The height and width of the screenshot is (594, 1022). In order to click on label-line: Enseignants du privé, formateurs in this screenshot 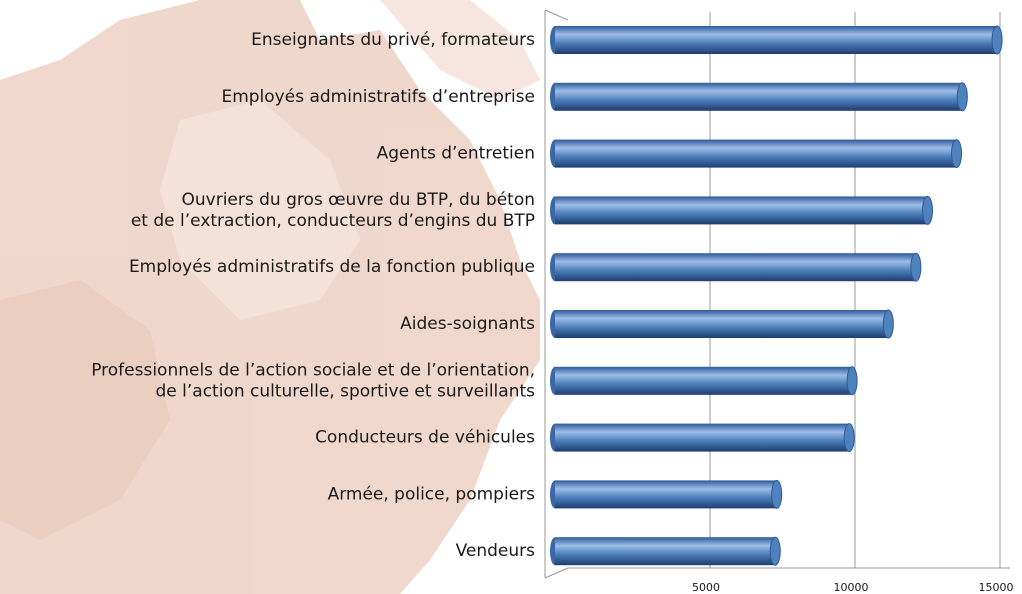, I will do `click(393, 40)`.